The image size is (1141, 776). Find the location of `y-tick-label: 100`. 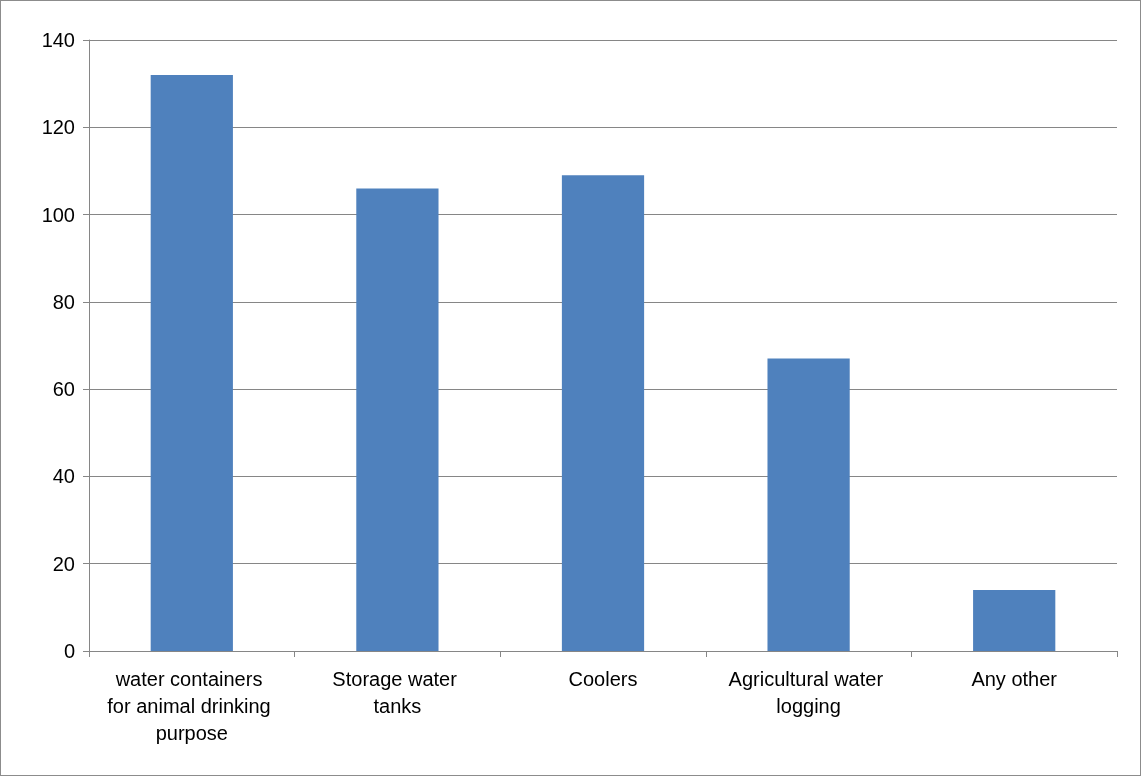

y-tick-label: 100 is located at coordinates (58, 214).